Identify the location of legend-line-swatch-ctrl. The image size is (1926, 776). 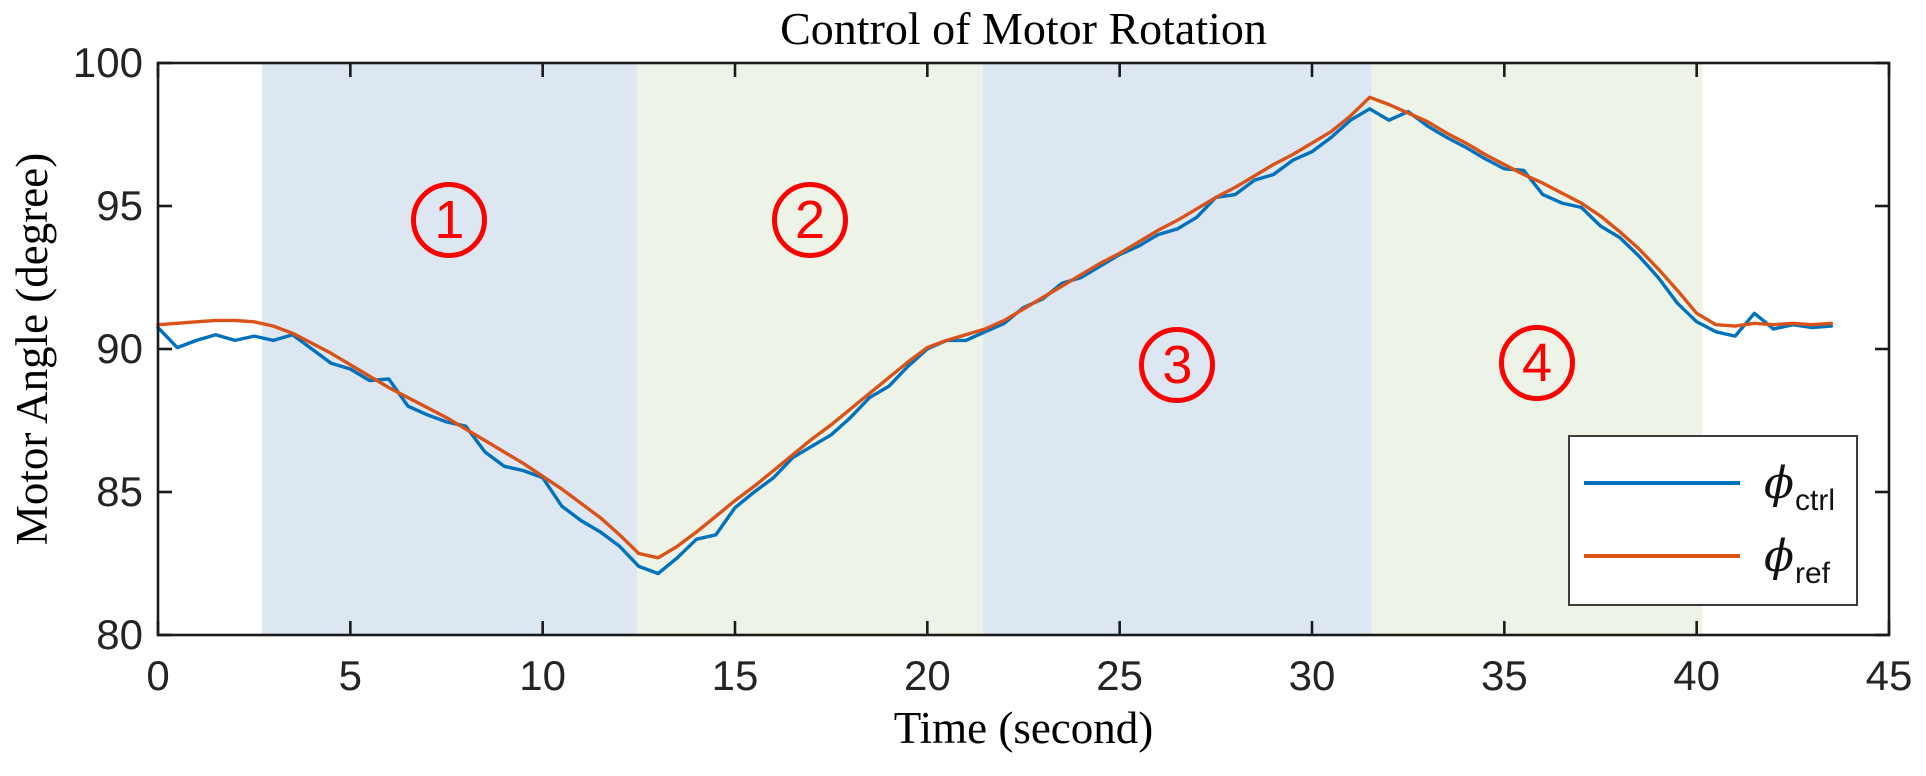
(1662, 483).